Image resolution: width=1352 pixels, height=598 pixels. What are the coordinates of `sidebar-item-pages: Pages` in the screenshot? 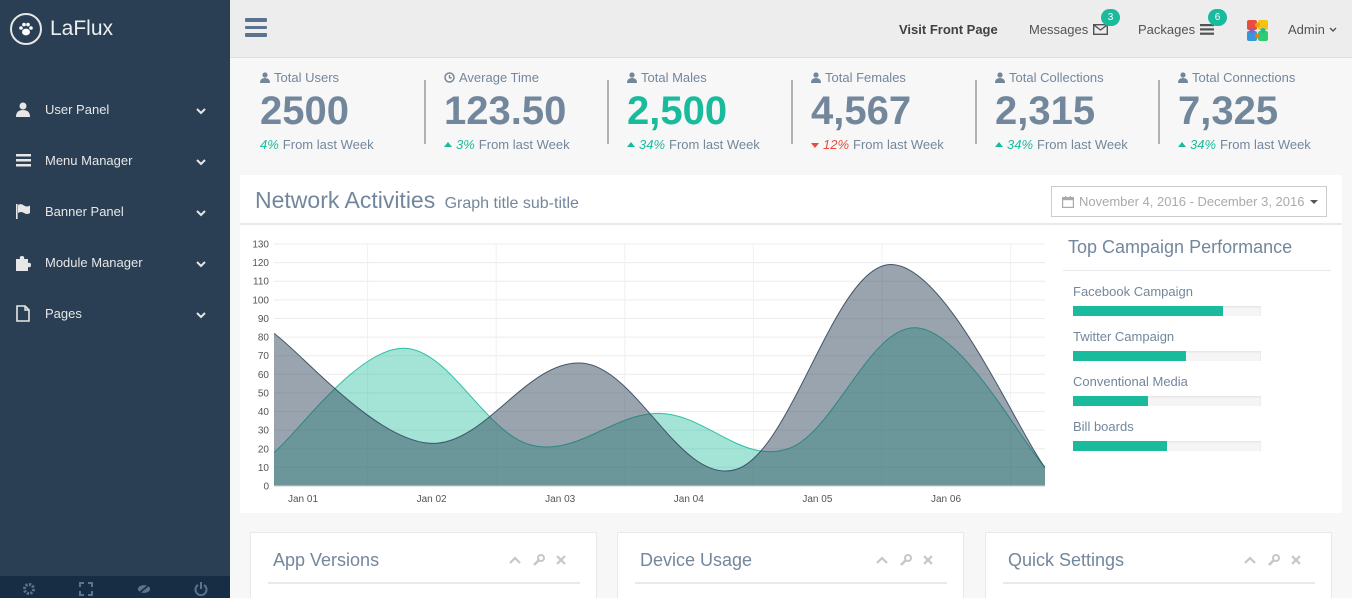 It's located at (115, 313).